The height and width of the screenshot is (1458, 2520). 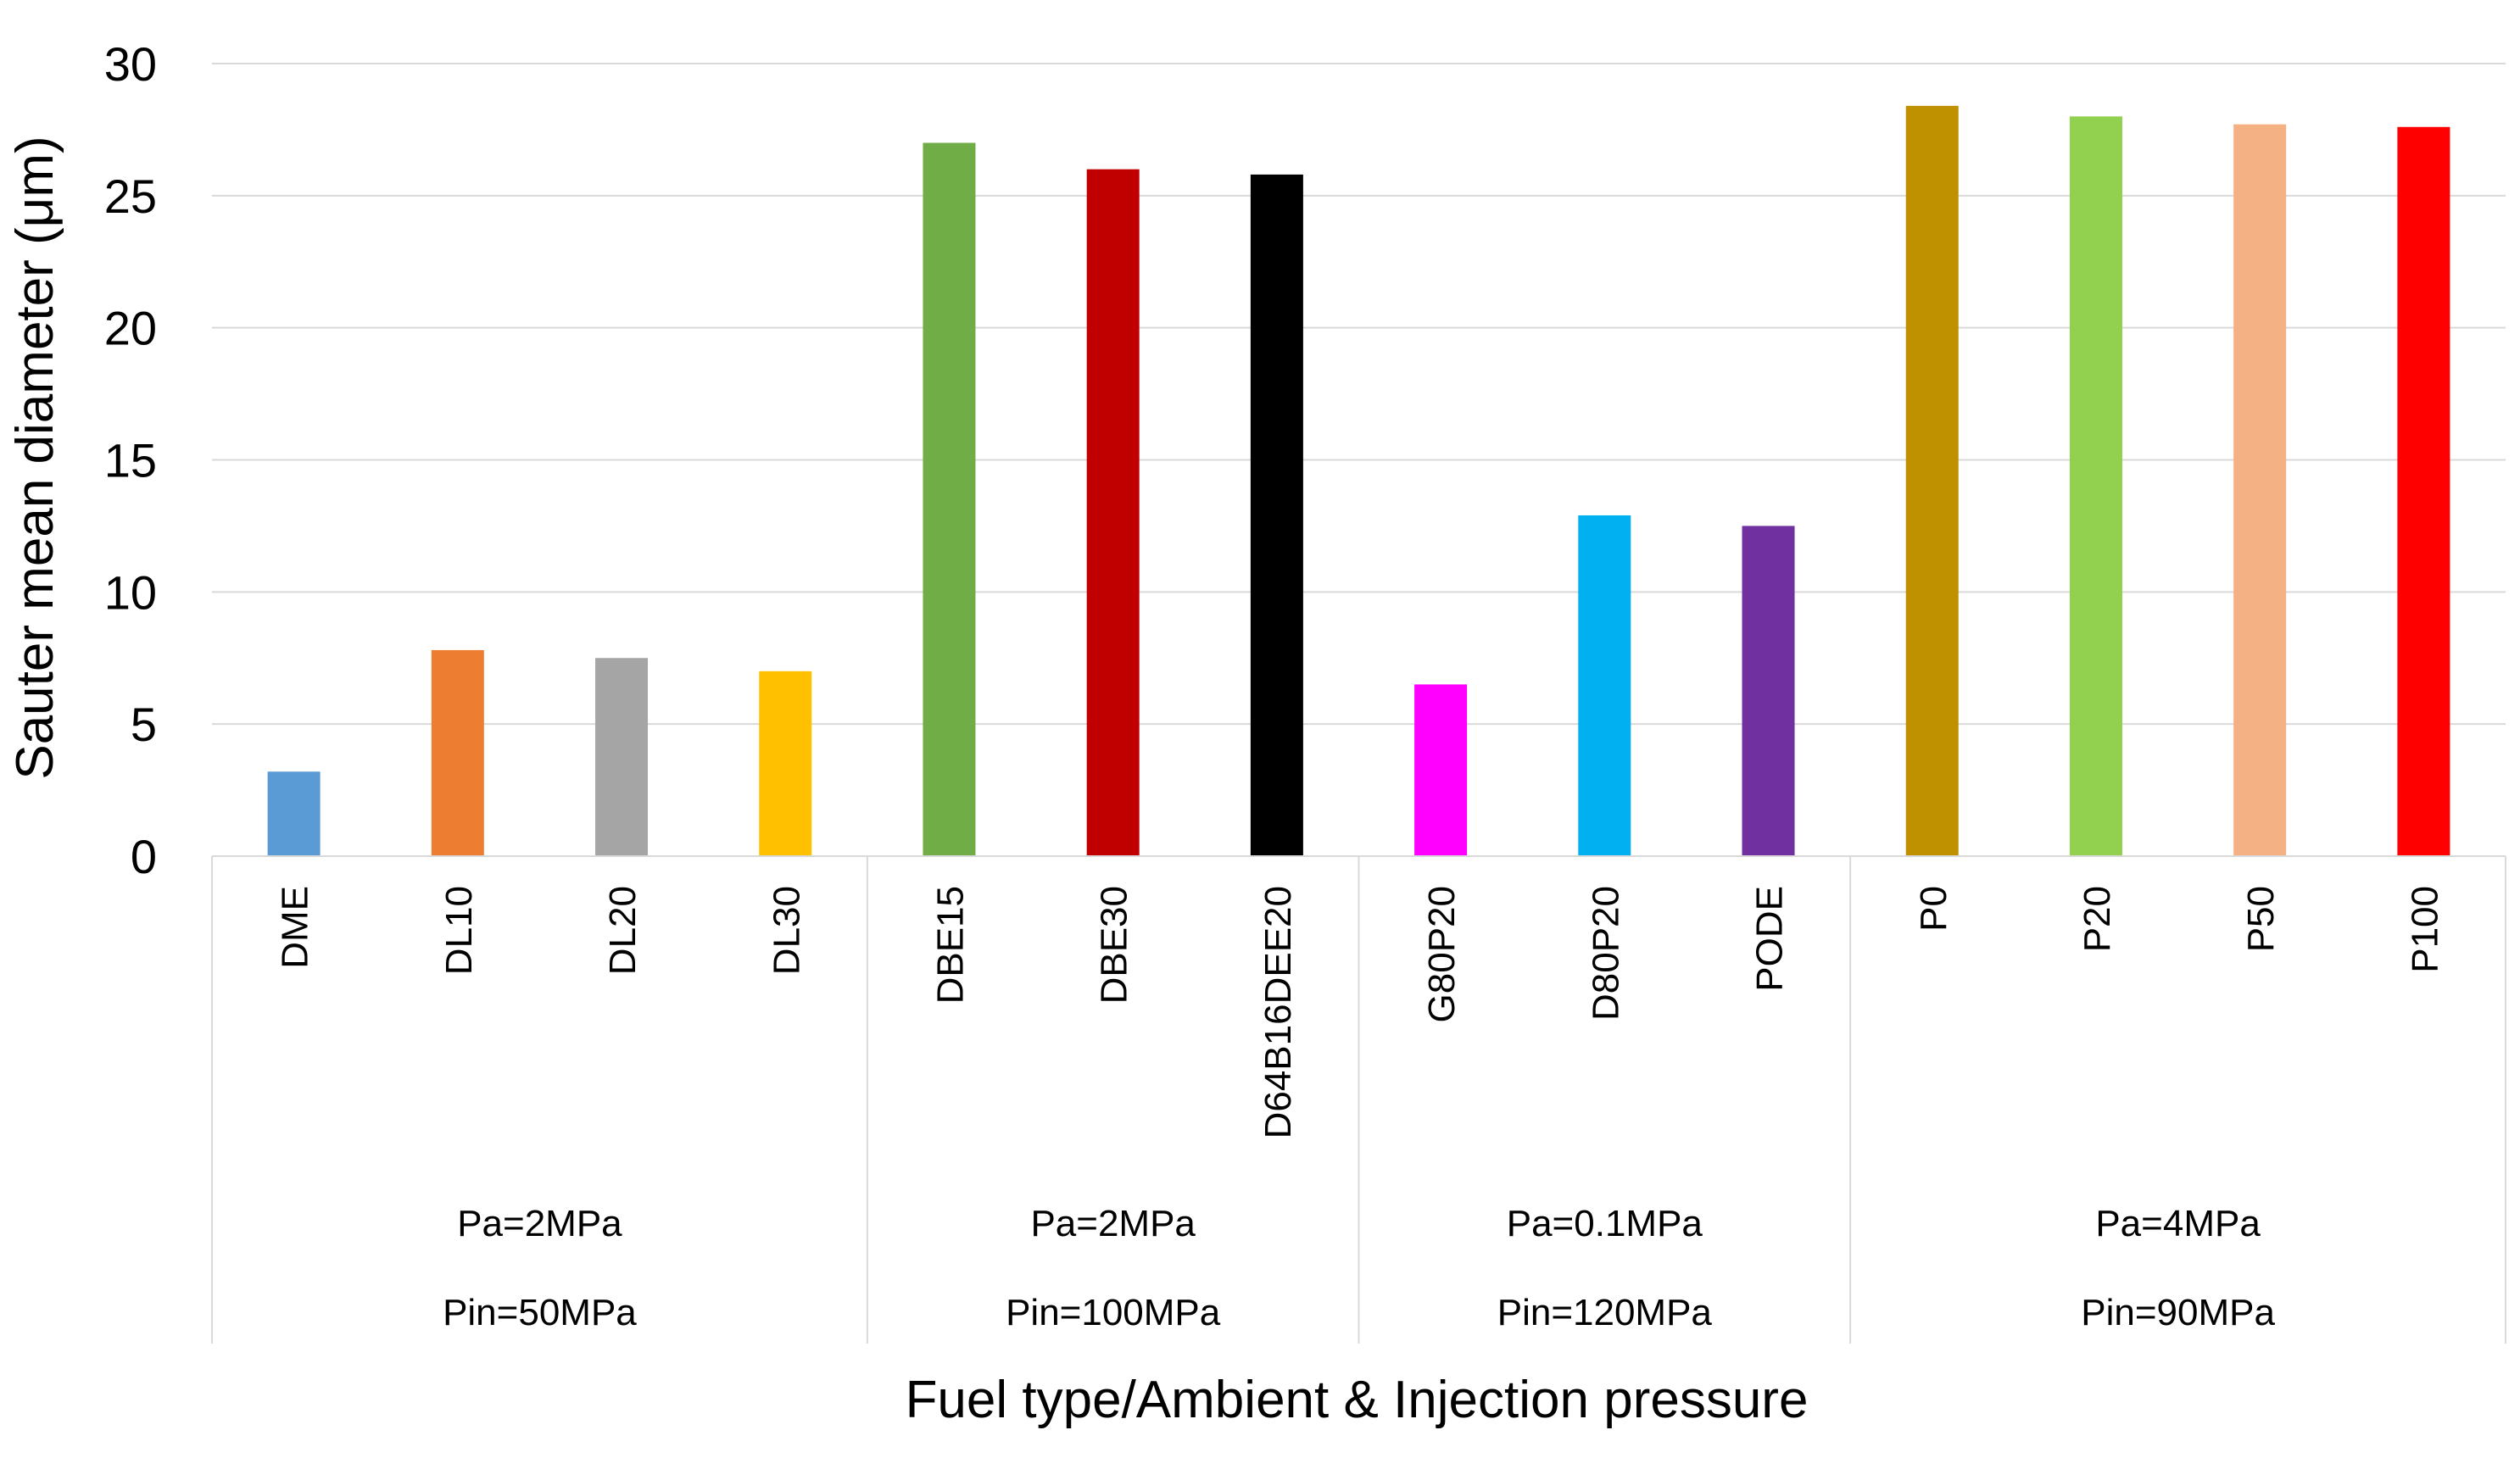 I want to click on category-label: P100, so click(x=2424, y=930).